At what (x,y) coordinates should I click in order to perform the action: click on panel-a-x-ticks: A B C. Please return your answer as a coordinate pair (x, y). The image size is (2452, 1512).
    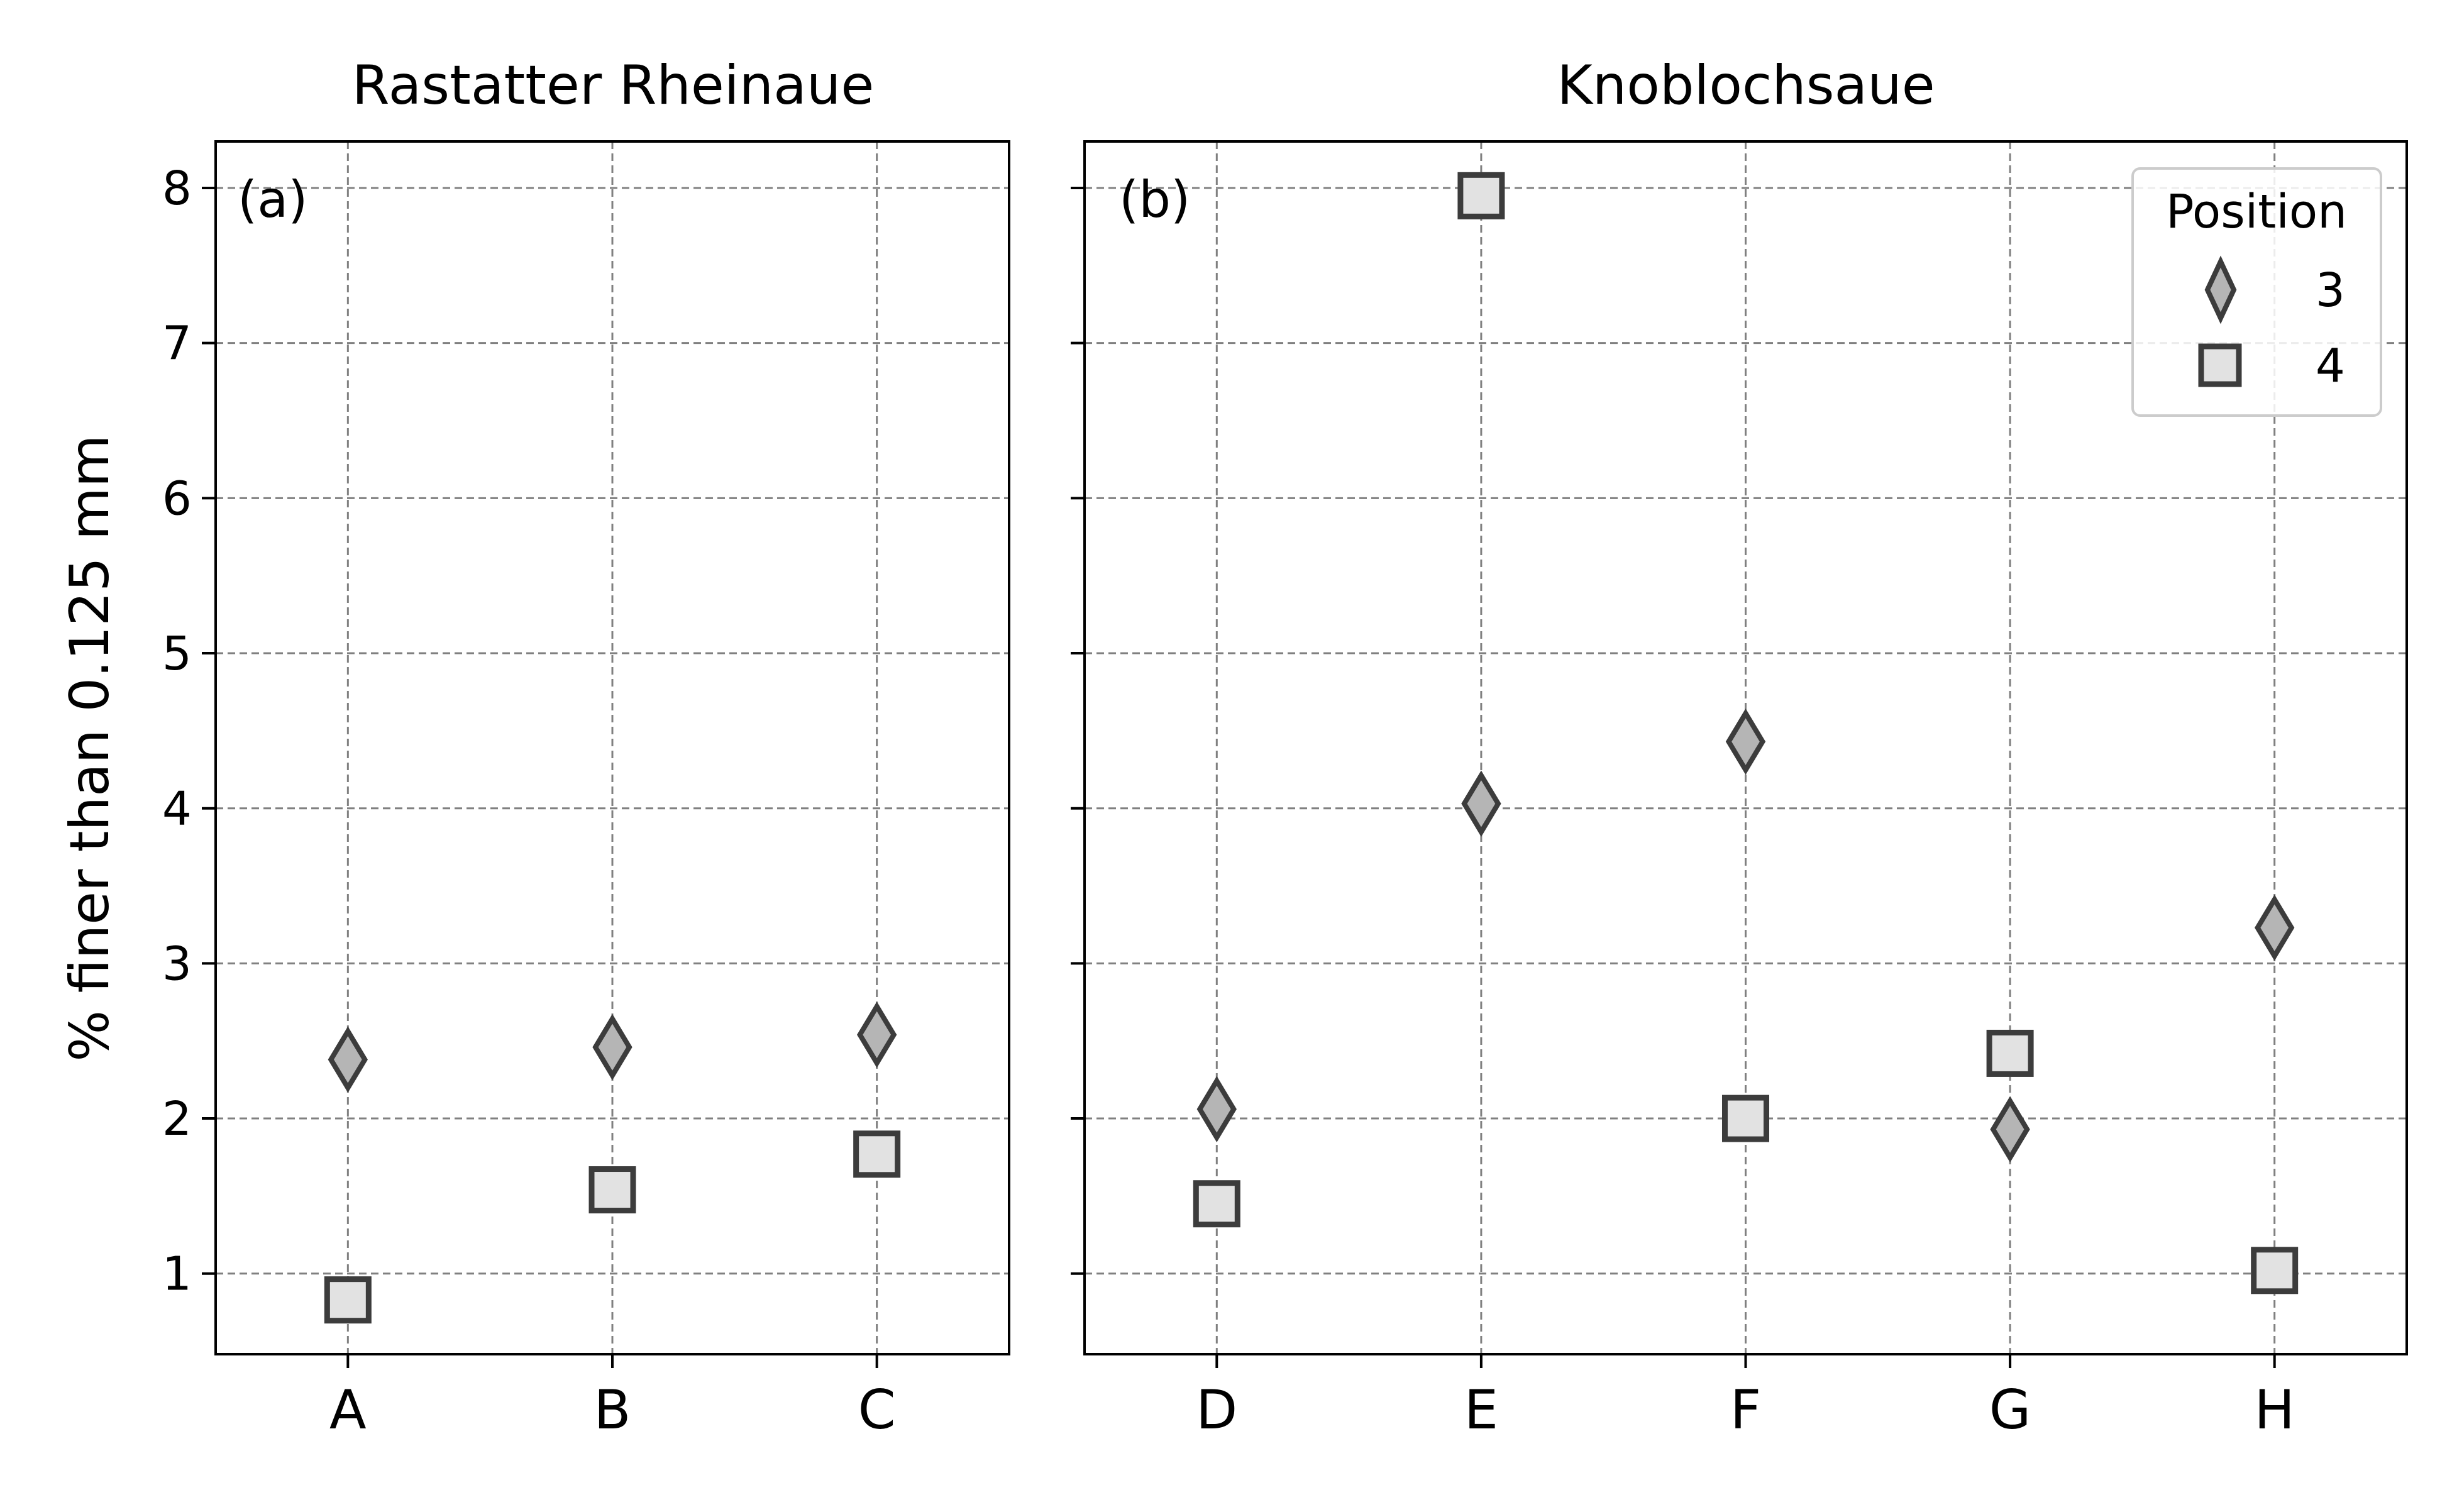
    Looking at the image, I should click on (612, 1398).